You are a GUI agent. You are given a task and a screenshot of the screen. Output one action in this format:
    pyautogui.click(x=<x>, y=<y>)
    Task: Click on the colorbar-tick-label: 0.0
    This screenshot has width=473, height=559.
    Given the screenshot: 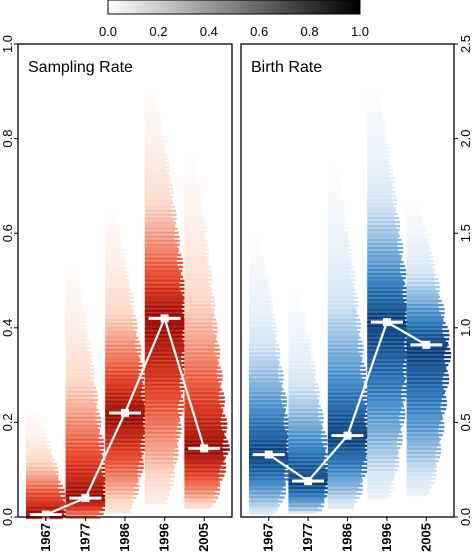 What is the action you would take?
    pyautogui.click(x=108, y=31)
    